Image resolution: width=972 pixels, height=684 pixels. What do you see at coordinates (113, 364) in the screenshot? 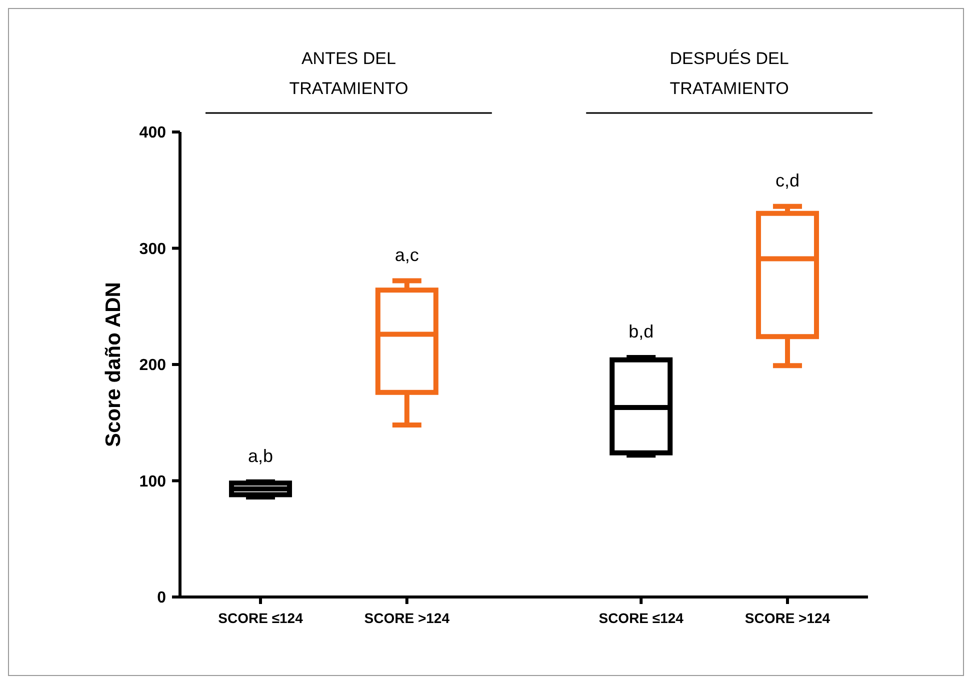
I see `y-axis-title: Score daño ADN` at bounding box center [113, 364].